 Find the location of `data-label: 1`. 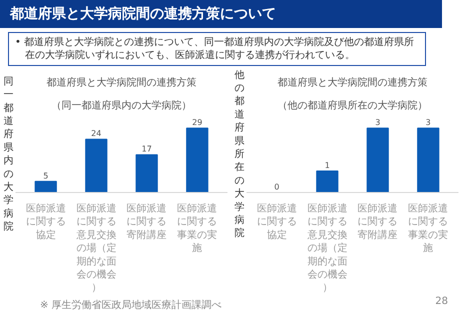

data-label: 1 is located at coordinates (327, 165).